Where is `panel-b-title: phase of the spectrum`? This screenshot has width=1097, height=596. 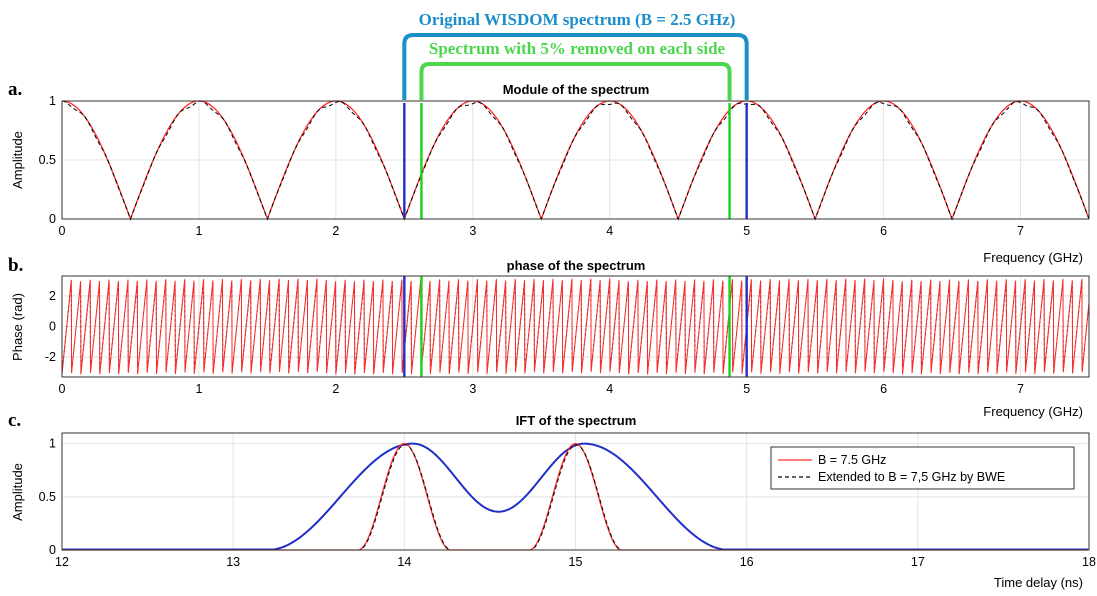
panel-b-title: phase of the spectrum is located at coordinates (576, 265).